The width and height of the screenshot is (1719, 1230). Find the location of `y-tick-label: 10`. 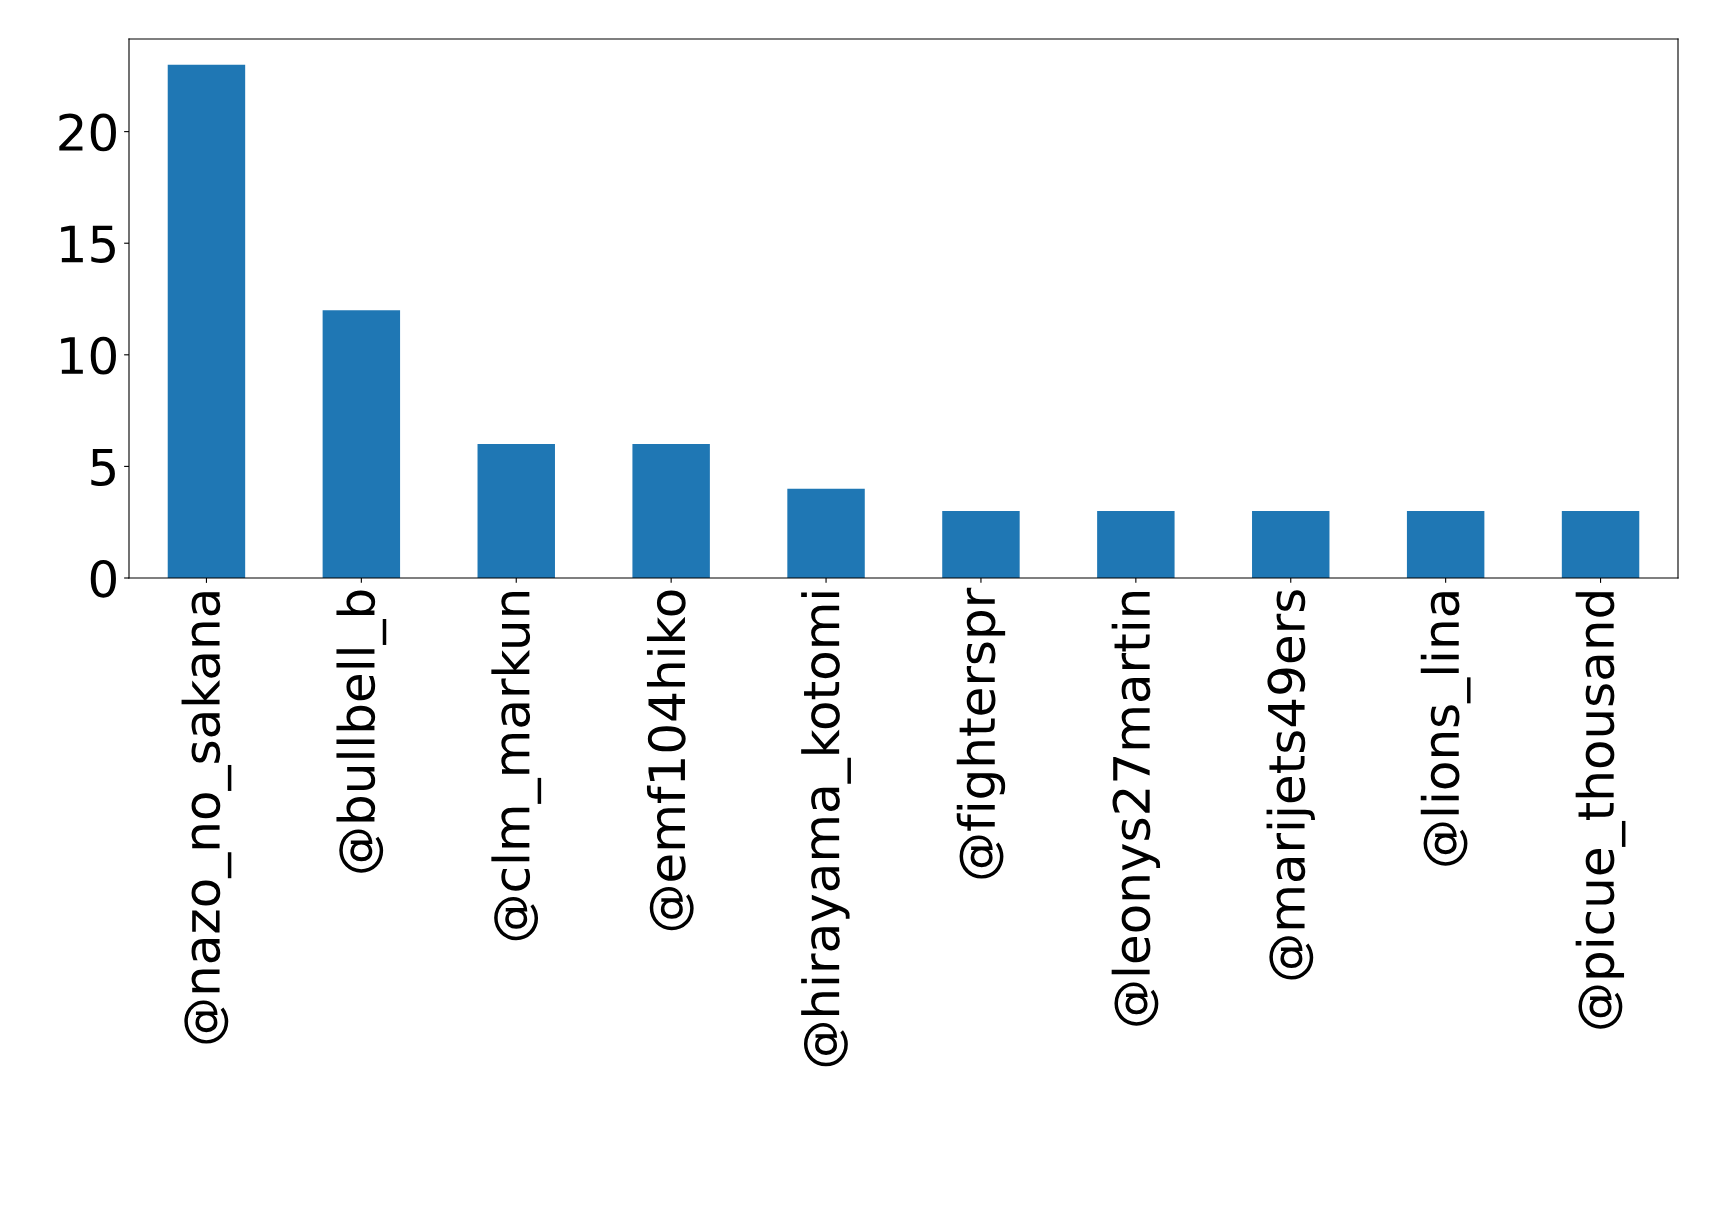

y-tick-label: 10 is located at coordinates (88, 355).